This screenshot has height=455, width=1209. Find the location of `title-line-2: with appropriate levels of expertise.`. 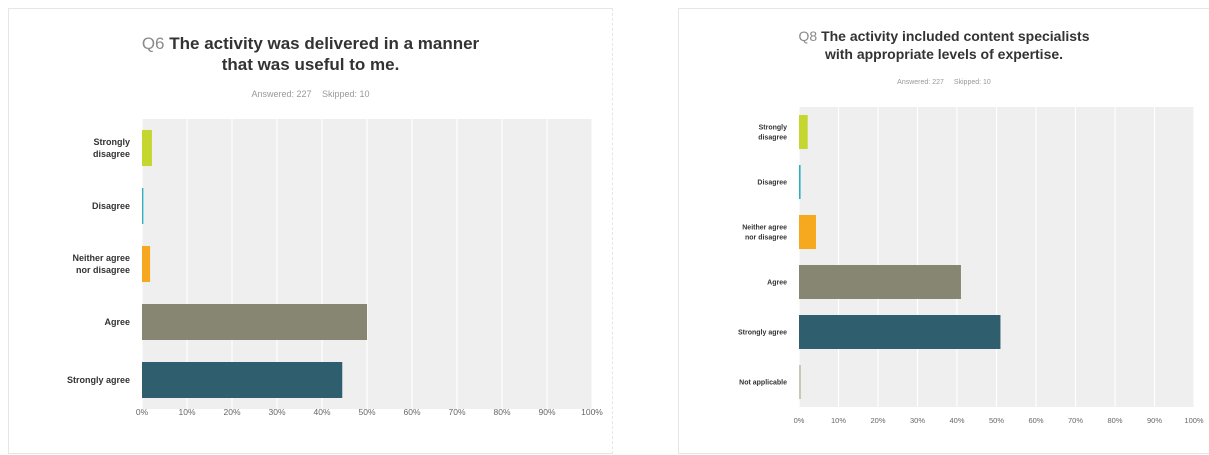

title-line-2: with appropriate levels of expertise. is located at coordinates (944, 54).